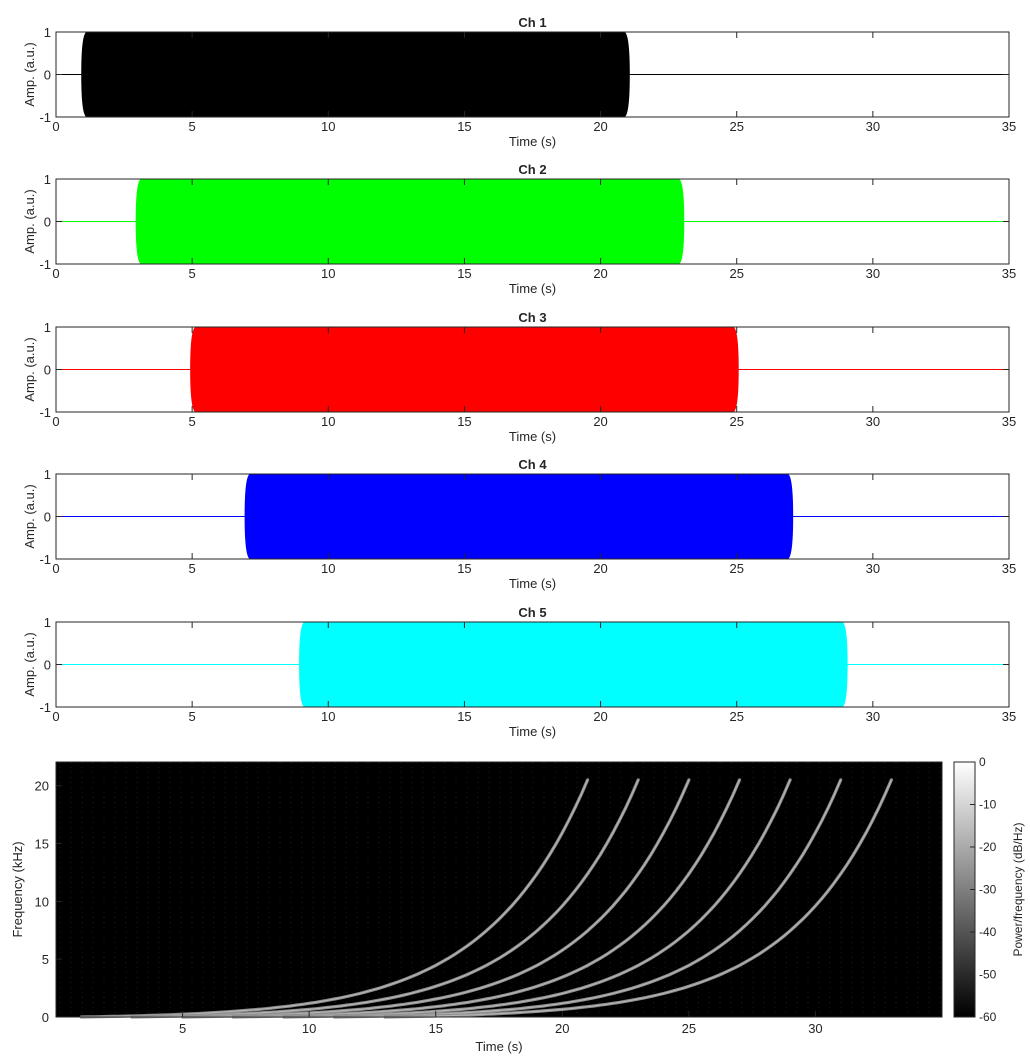  Describe the element at coordinates (982, 762) in the screenshot. I see `colorbar-tick-label: 0` at that location.